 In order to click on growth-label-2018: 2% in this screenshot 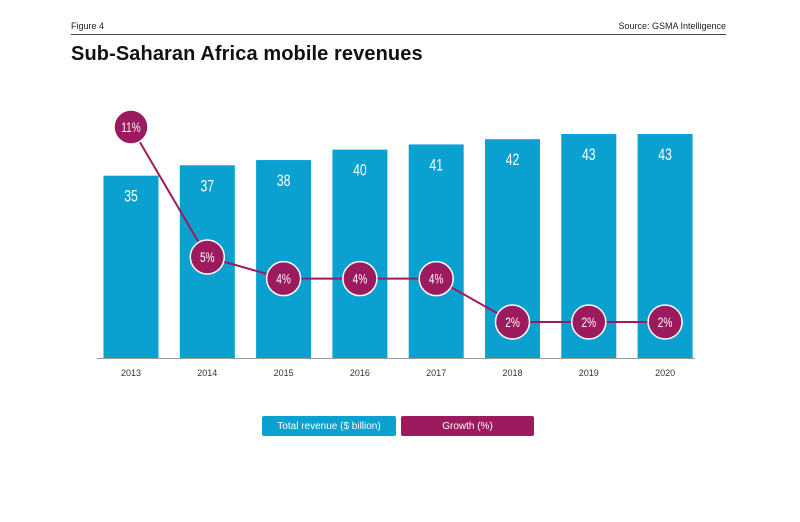, I will do `click(512, 322)`.